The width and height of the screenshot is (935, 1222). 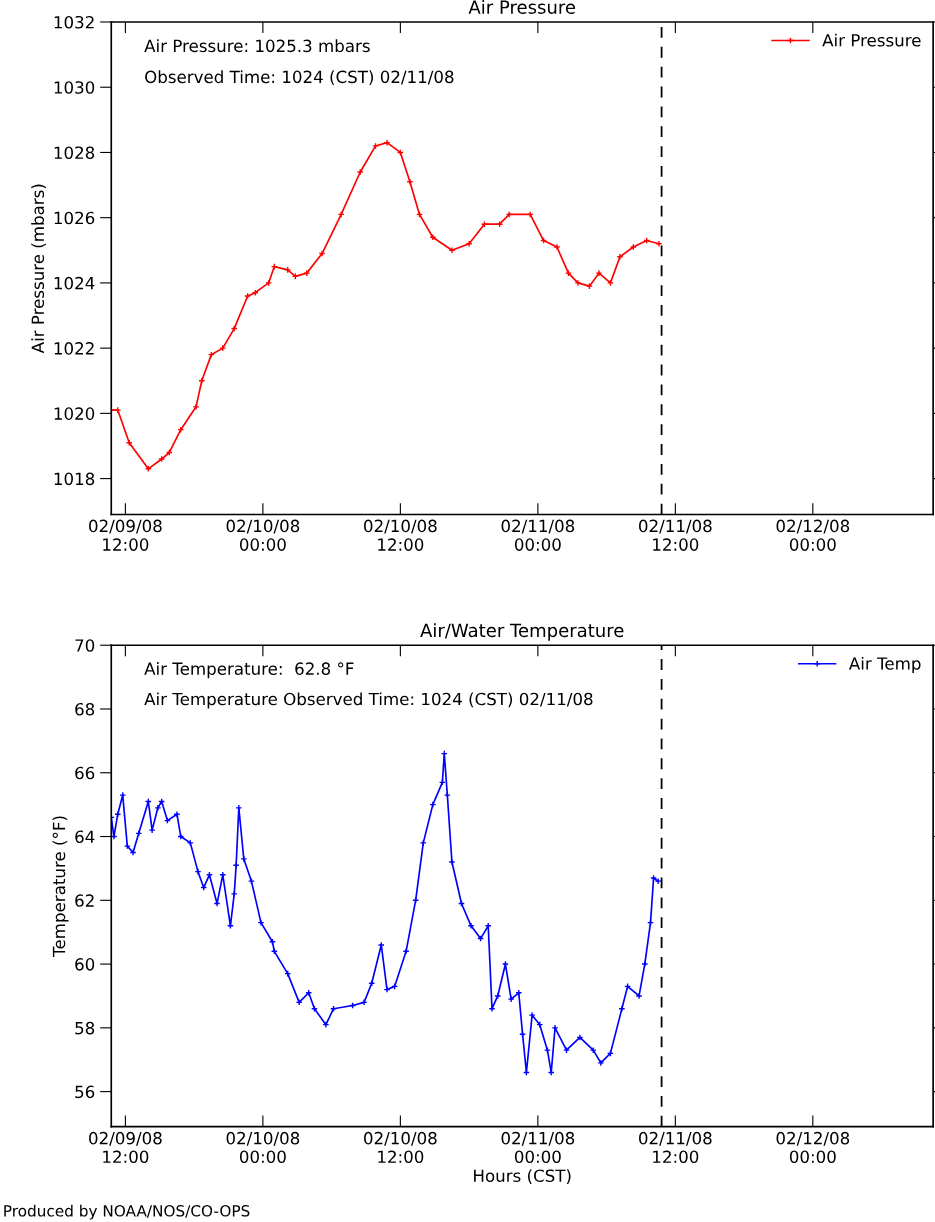 I want to click on y-tick-label: 58, so click(x=85, y=1028).